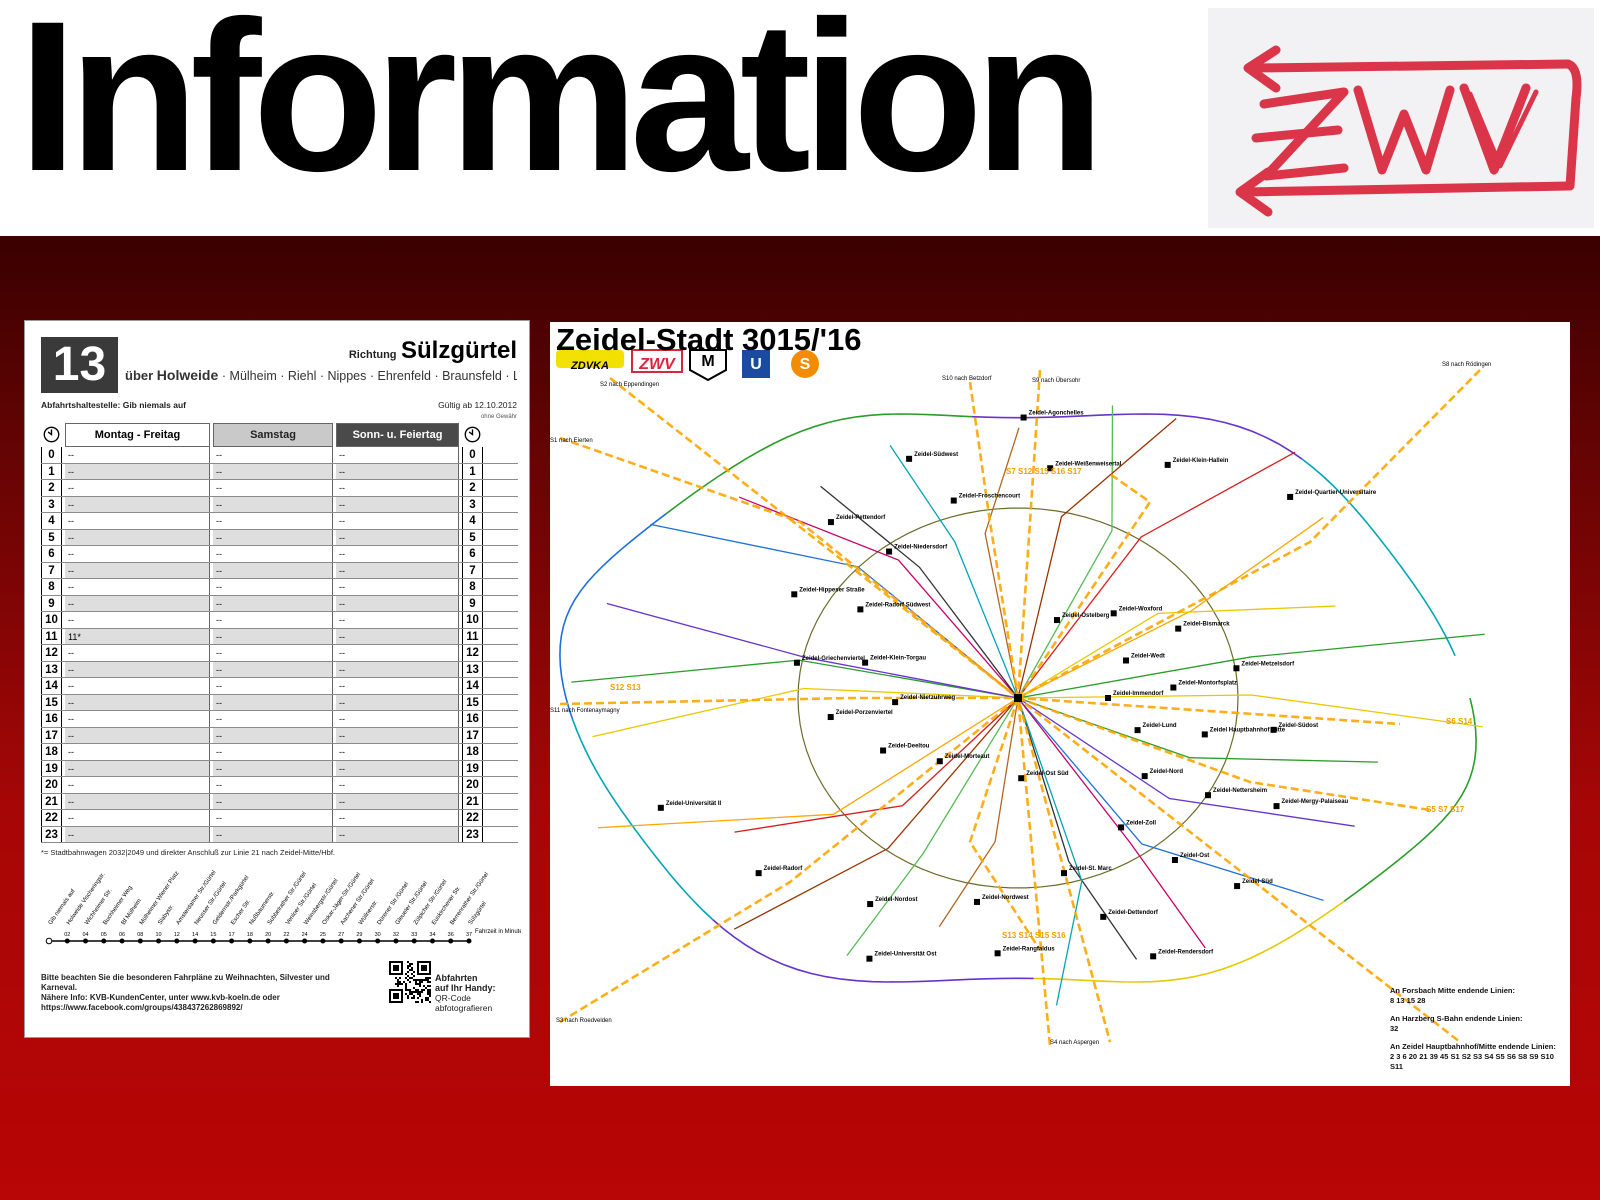 The height and width of the screenshot is (1200, 1600). Describe the element at coordinates (1408, 131) in the screenshot. I see `zwv-logo-drawing` at that location.